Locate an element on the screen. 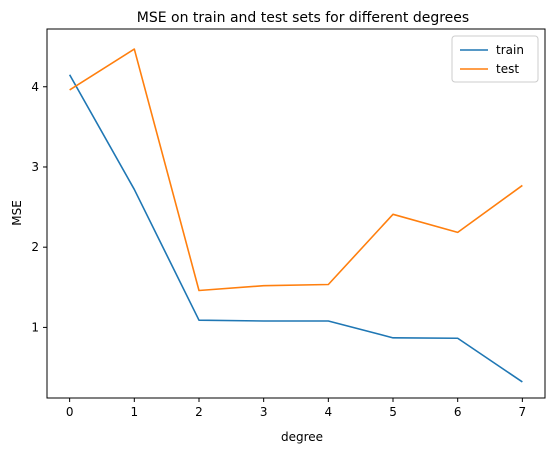 The image size is (554, 453). y-tick-label: 2 is located at coordinates (35, 247).